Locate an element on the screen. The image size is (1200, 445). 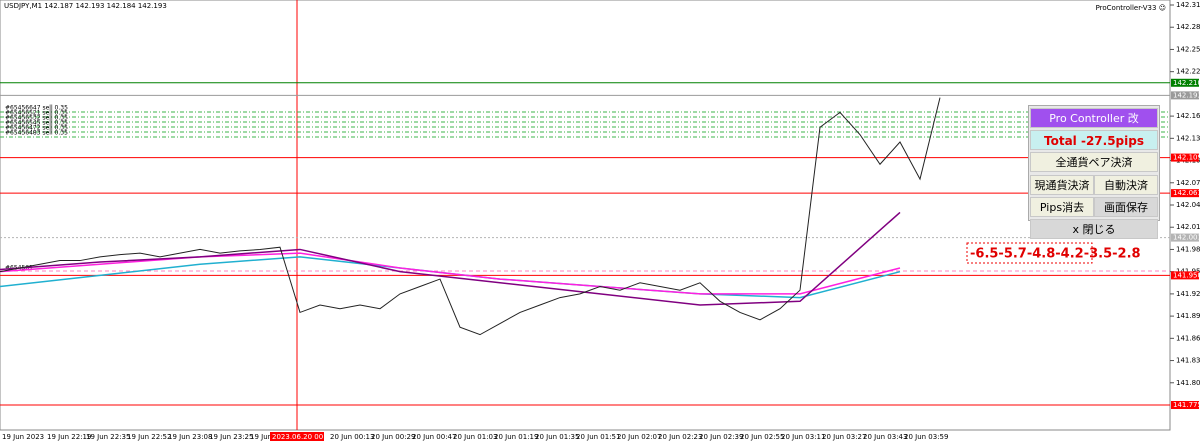
price-label: 142.225 is located at coordinates (1188, 72).